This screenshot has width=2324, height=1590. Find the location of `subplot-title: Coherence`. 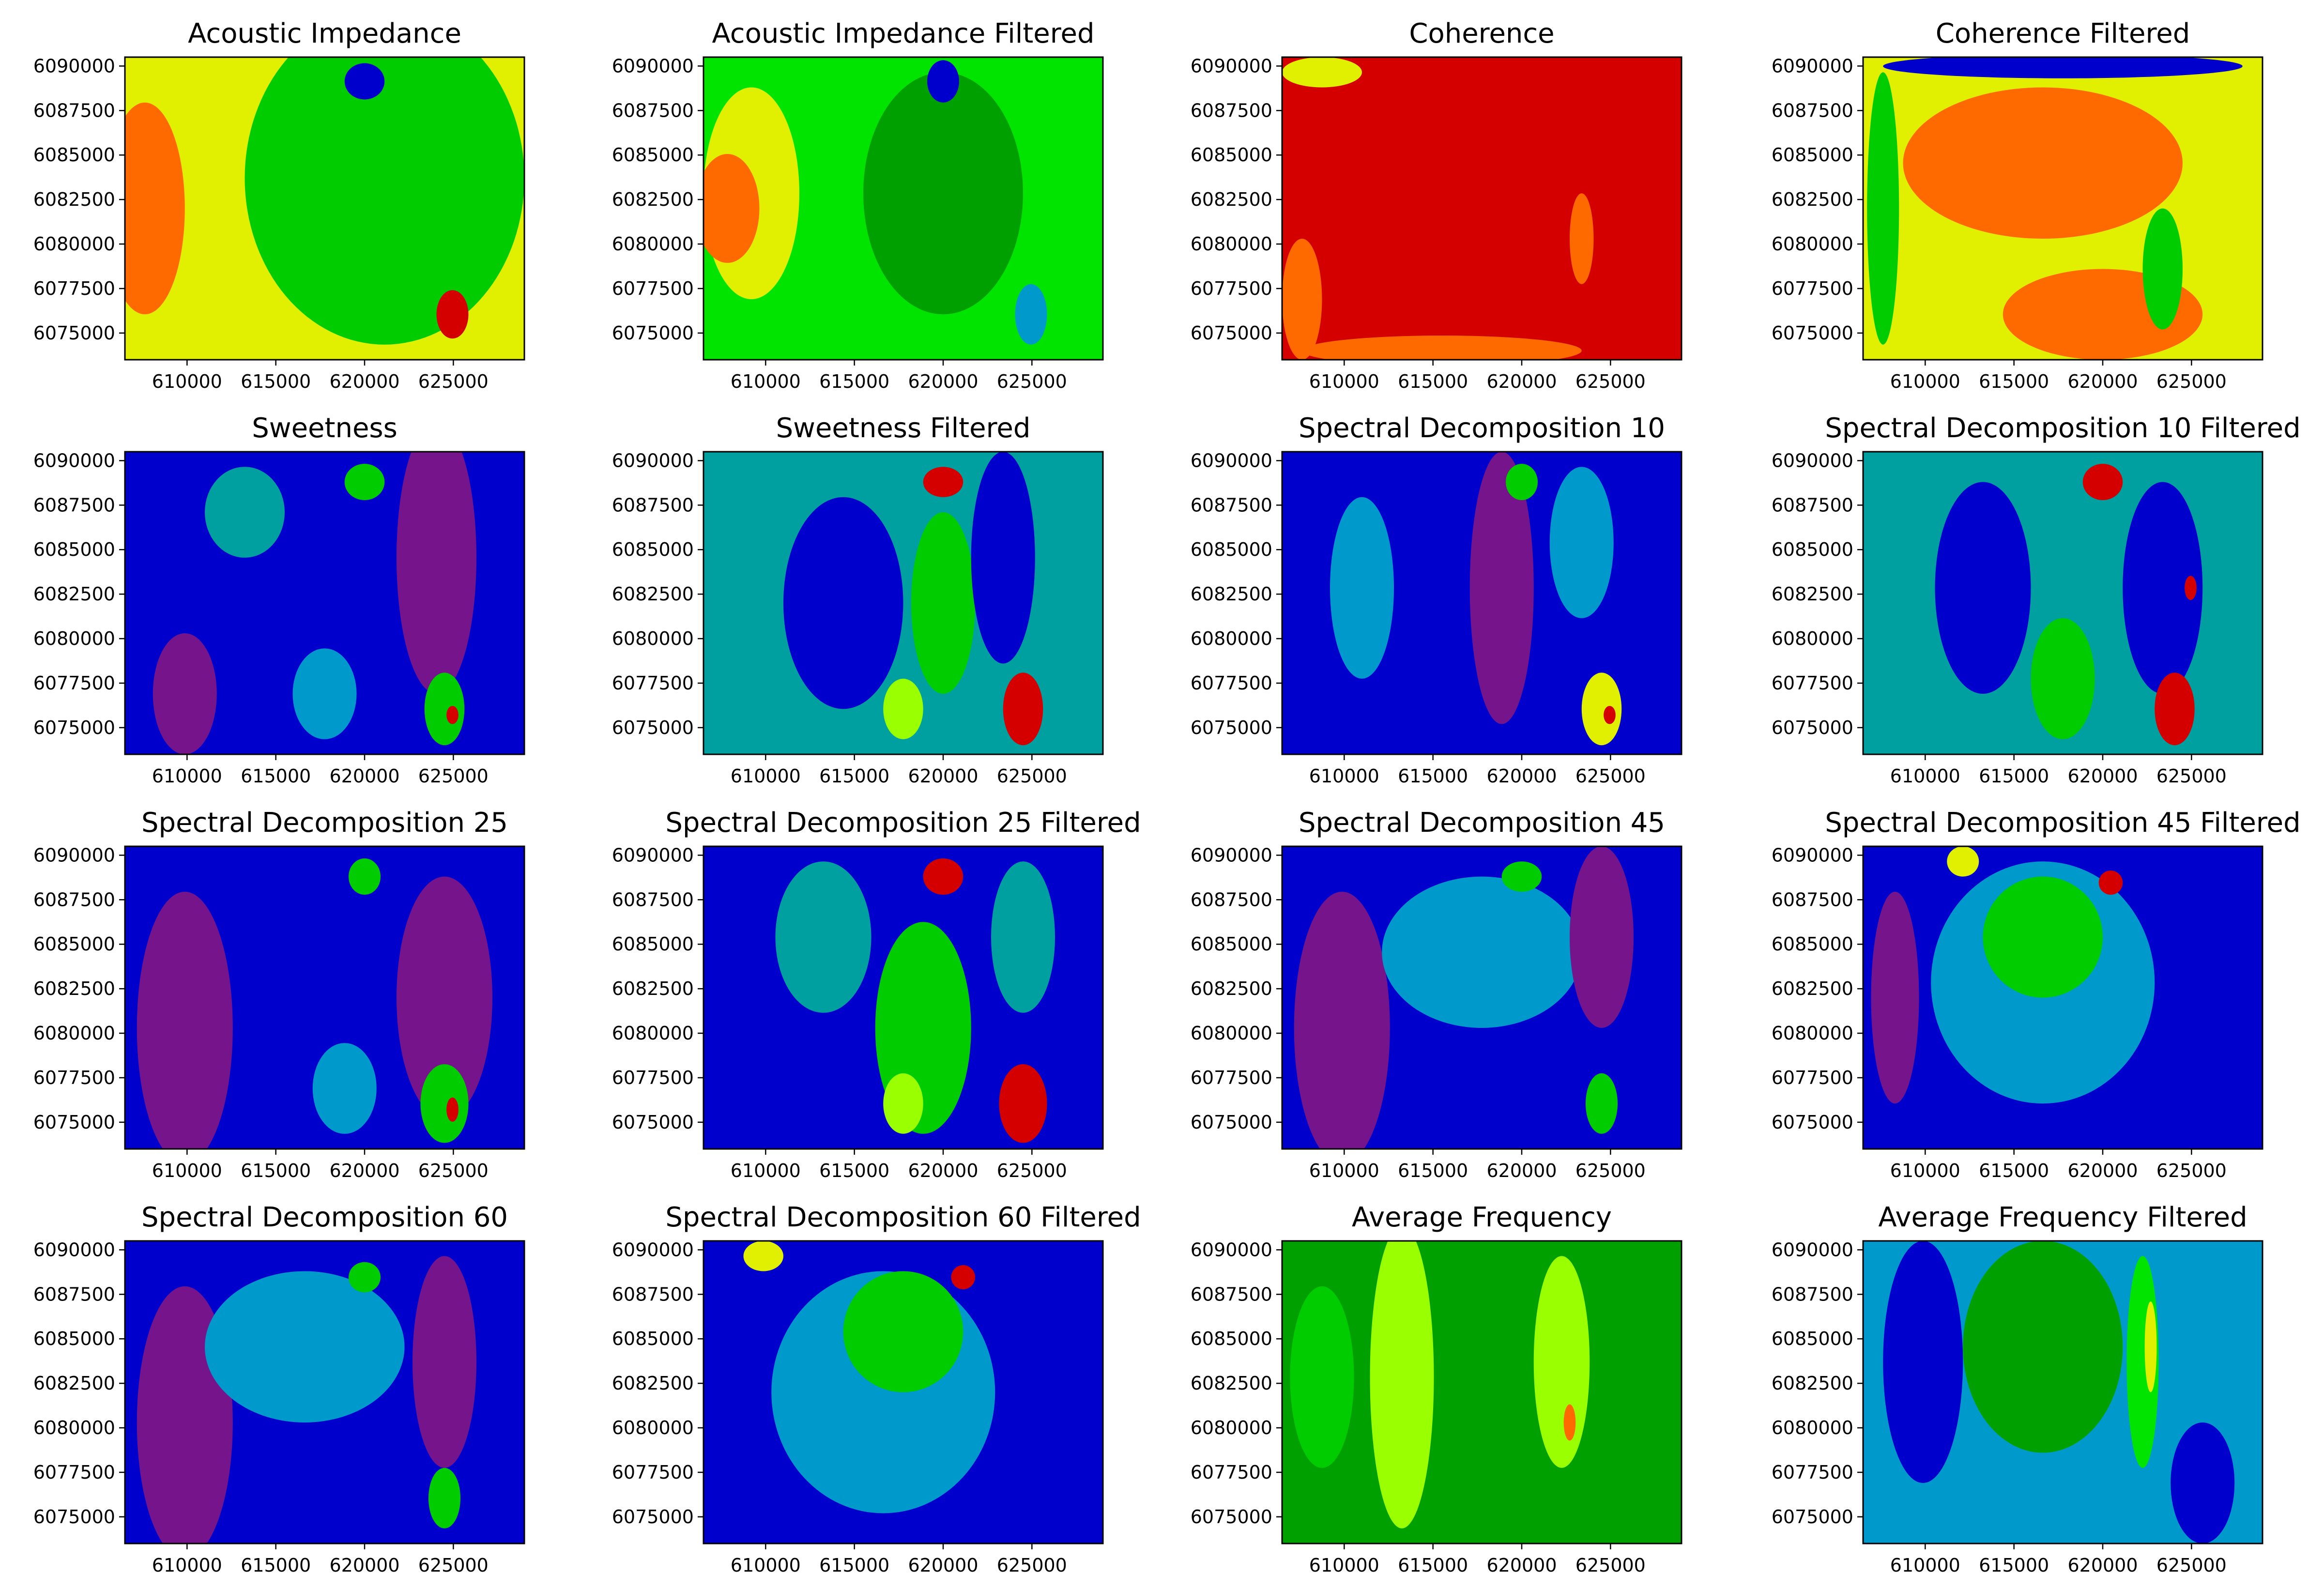

subplot-title: Coherence is located at coordinates (1481, 33).